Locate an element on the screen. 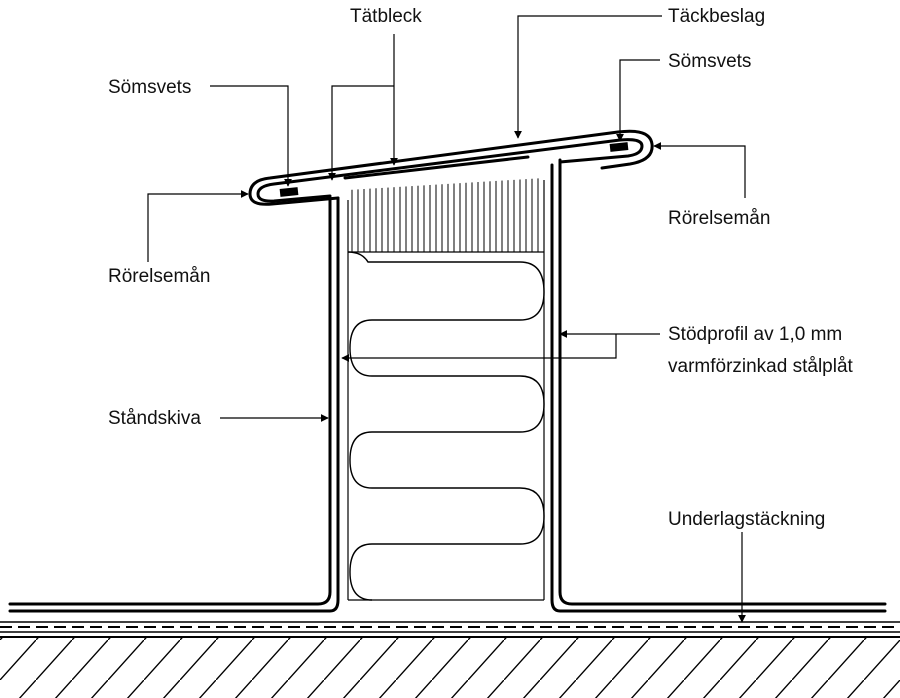 The height and width of the screenshot is (698, 900). support-profile is located at coordinates (446, 390).